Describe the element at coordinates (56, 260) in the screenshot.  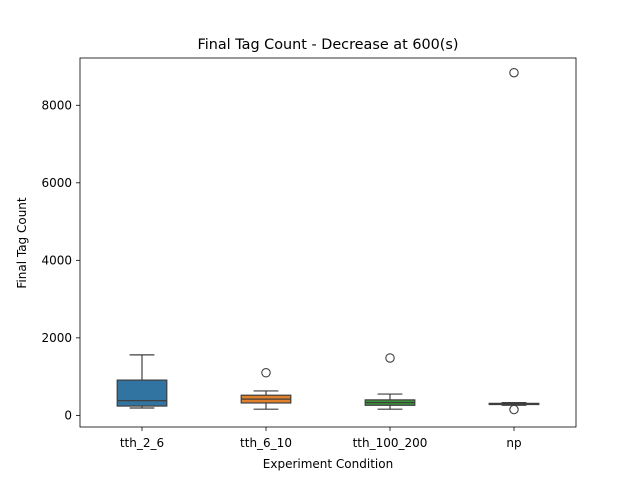
I see `y-tick-label: 4000` at that location.